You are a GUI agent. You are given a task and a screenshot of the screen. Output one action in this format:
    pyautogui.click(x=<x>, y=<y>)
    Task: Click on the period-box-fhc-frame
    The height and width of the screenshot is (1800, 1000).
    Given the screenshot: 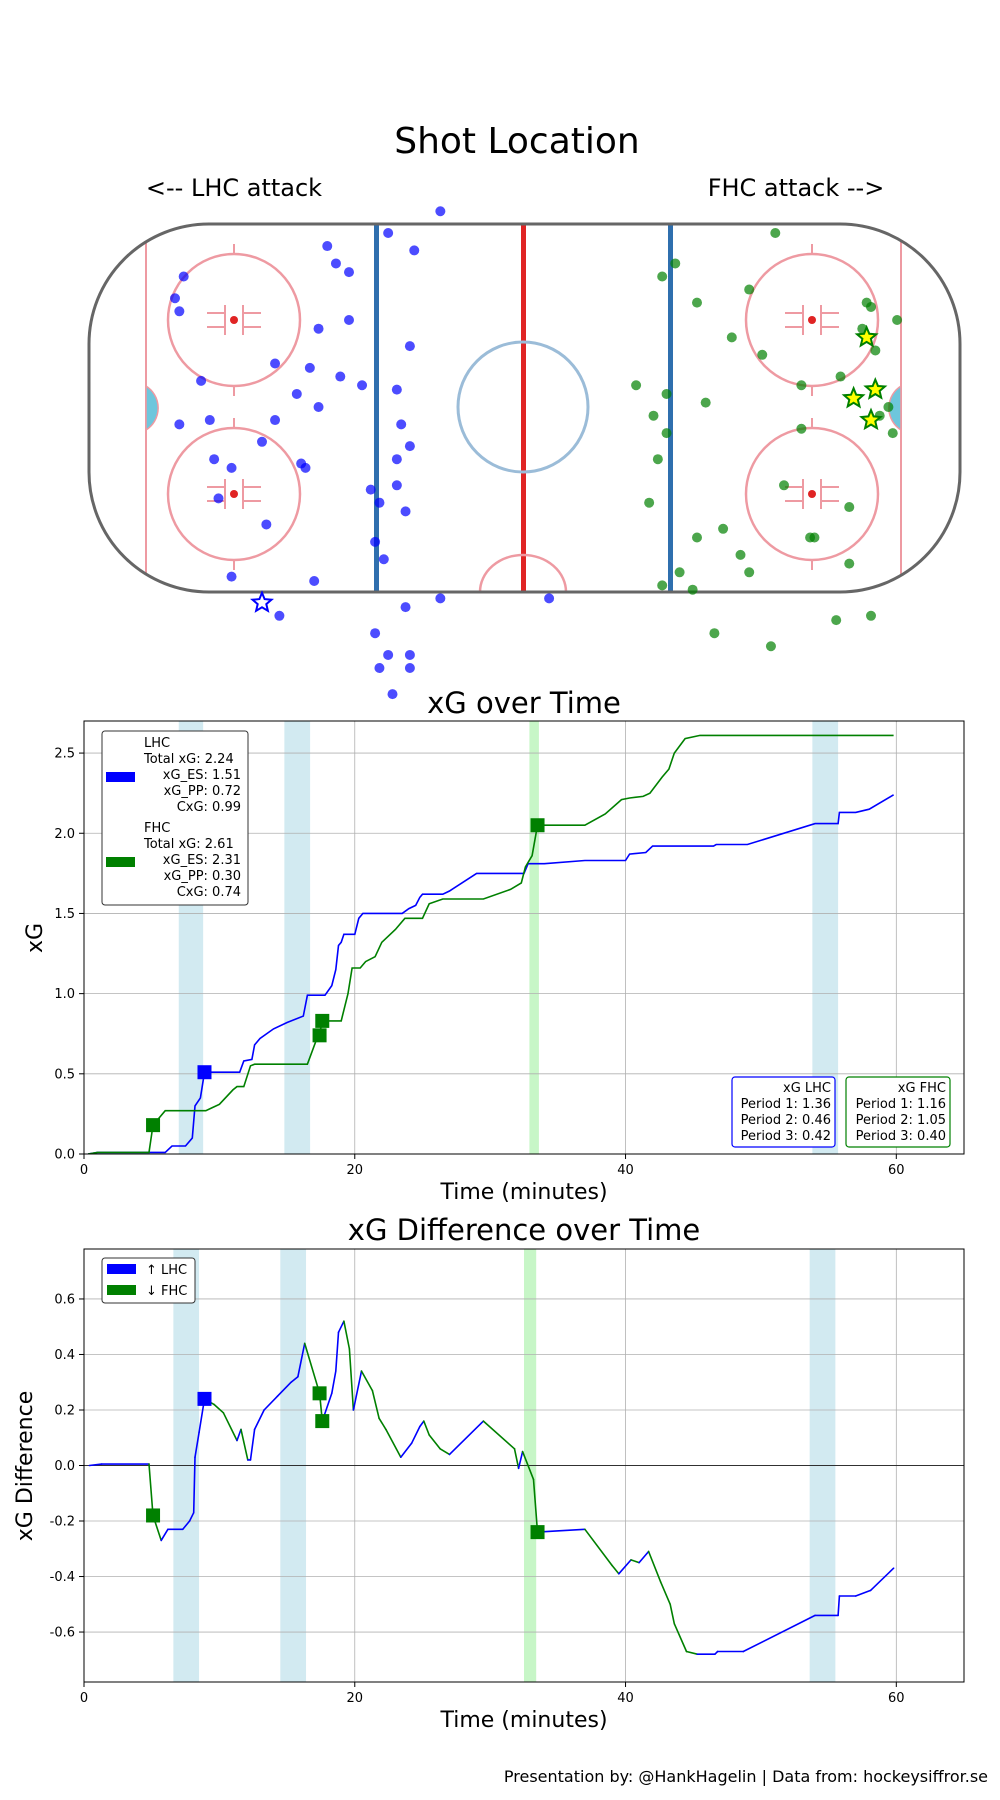 What is the action you would take?
    pyautogui.click(x=898, y=1112)
    